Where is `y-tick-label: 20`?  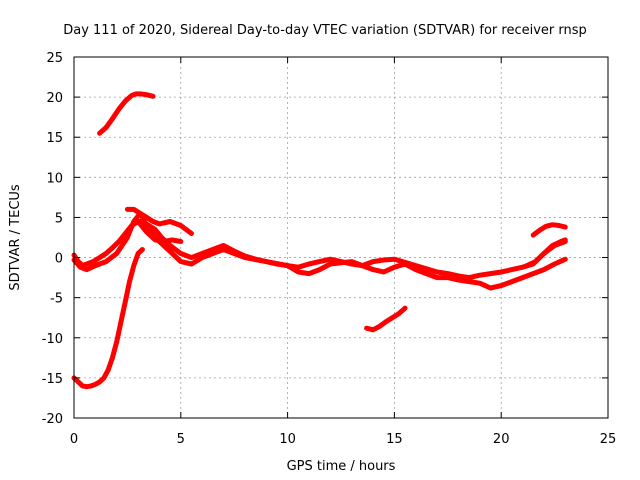
y-tick-label: 20 is located at coordinates (54, 98).